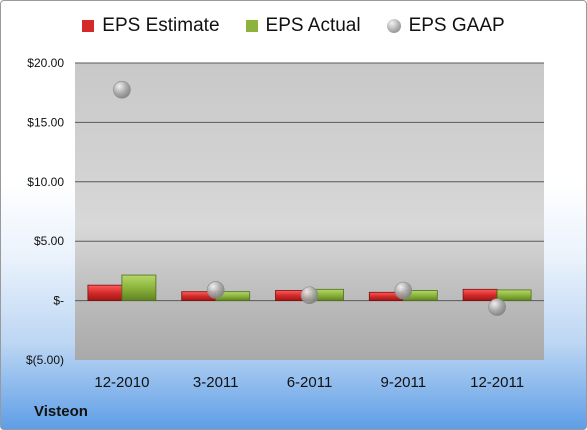  What do you see at coordinates (393, 26) in the screenshot?
I see `gaap-marker-icon` at bounding box center [393, 26].